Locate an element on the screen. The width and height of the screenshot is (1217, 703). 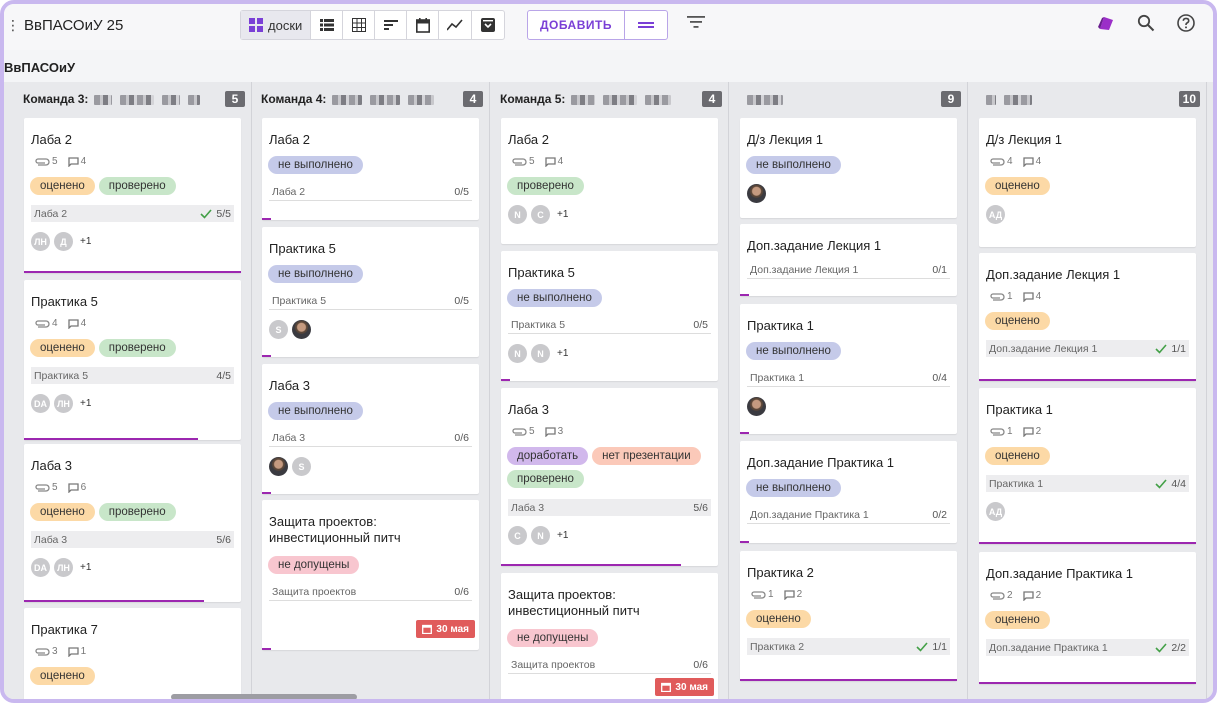
task-card: Практика 2 1 2 оценено Практика 2 1/1 is located at coordinates (848, 616).